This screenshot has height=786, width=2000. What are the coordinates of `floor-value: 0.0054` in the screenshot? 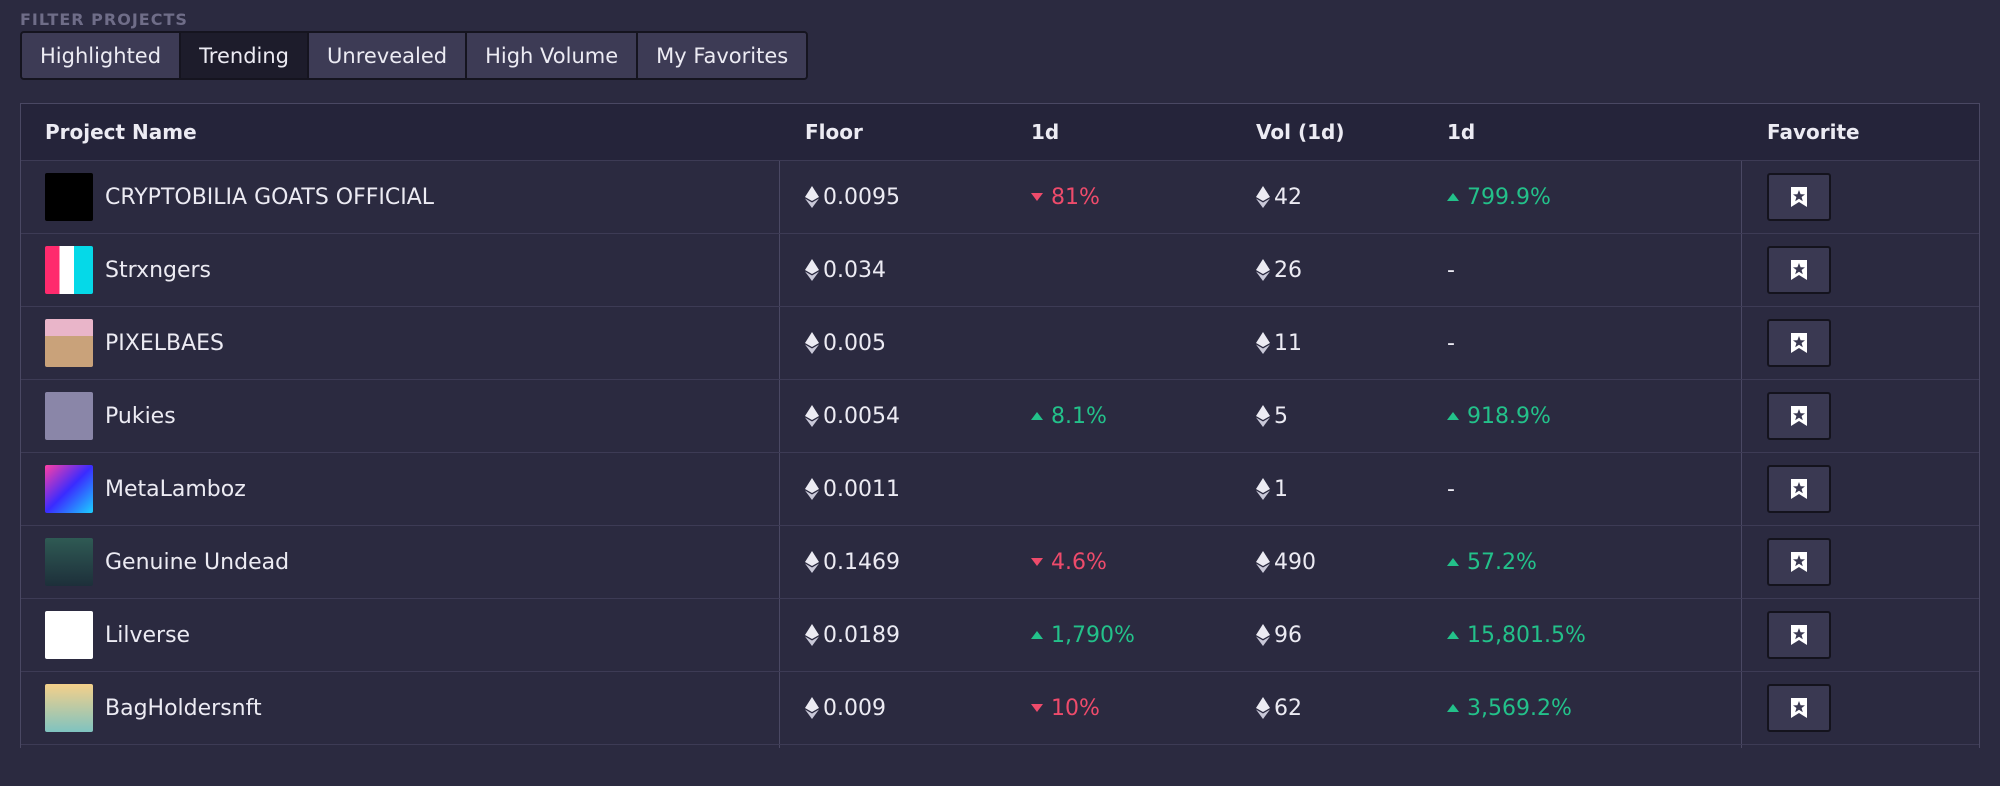 It's located at (861, 416).